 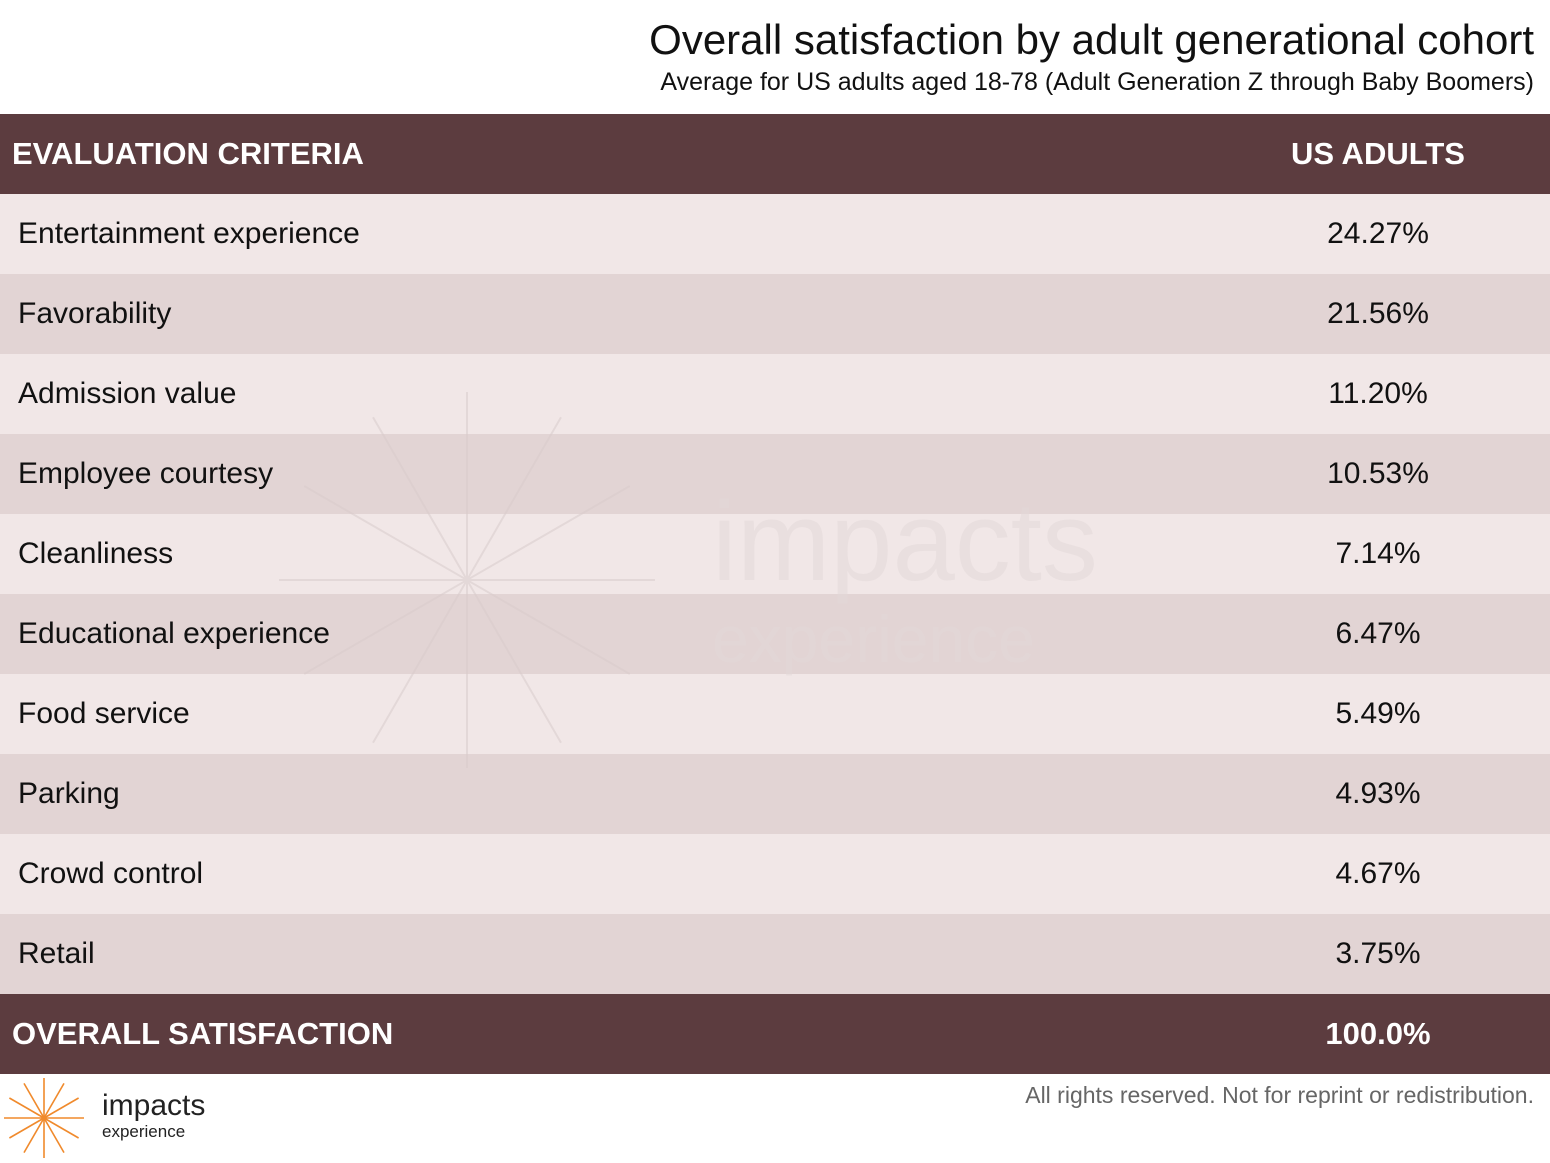 What do you see at coordinates (775, 474) in the screenshot?
I see `table-row: Employee courtesy 10.53%` at bounding box center [775, 474].